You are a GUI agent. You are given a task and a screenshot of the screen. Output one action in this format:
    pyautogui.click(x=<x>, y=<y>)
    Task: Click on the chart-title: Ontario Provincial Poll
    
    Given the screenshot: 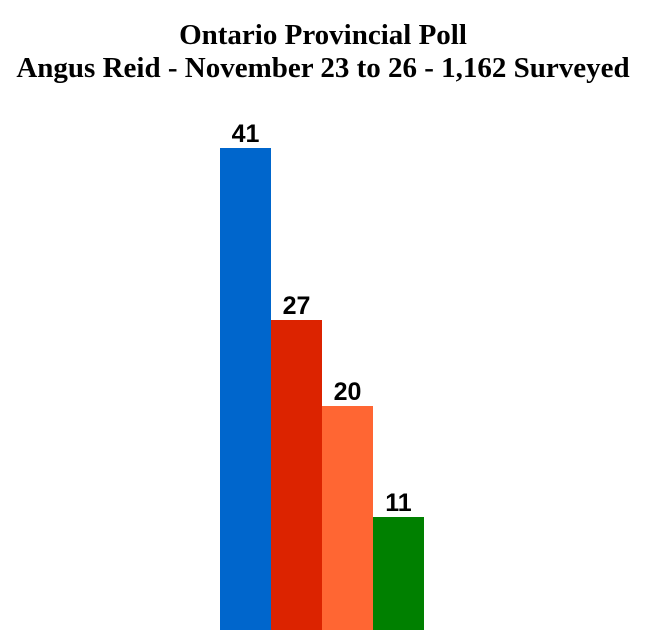 What is the action you would take?
    pyautogui.click(x=323, y=35)
    